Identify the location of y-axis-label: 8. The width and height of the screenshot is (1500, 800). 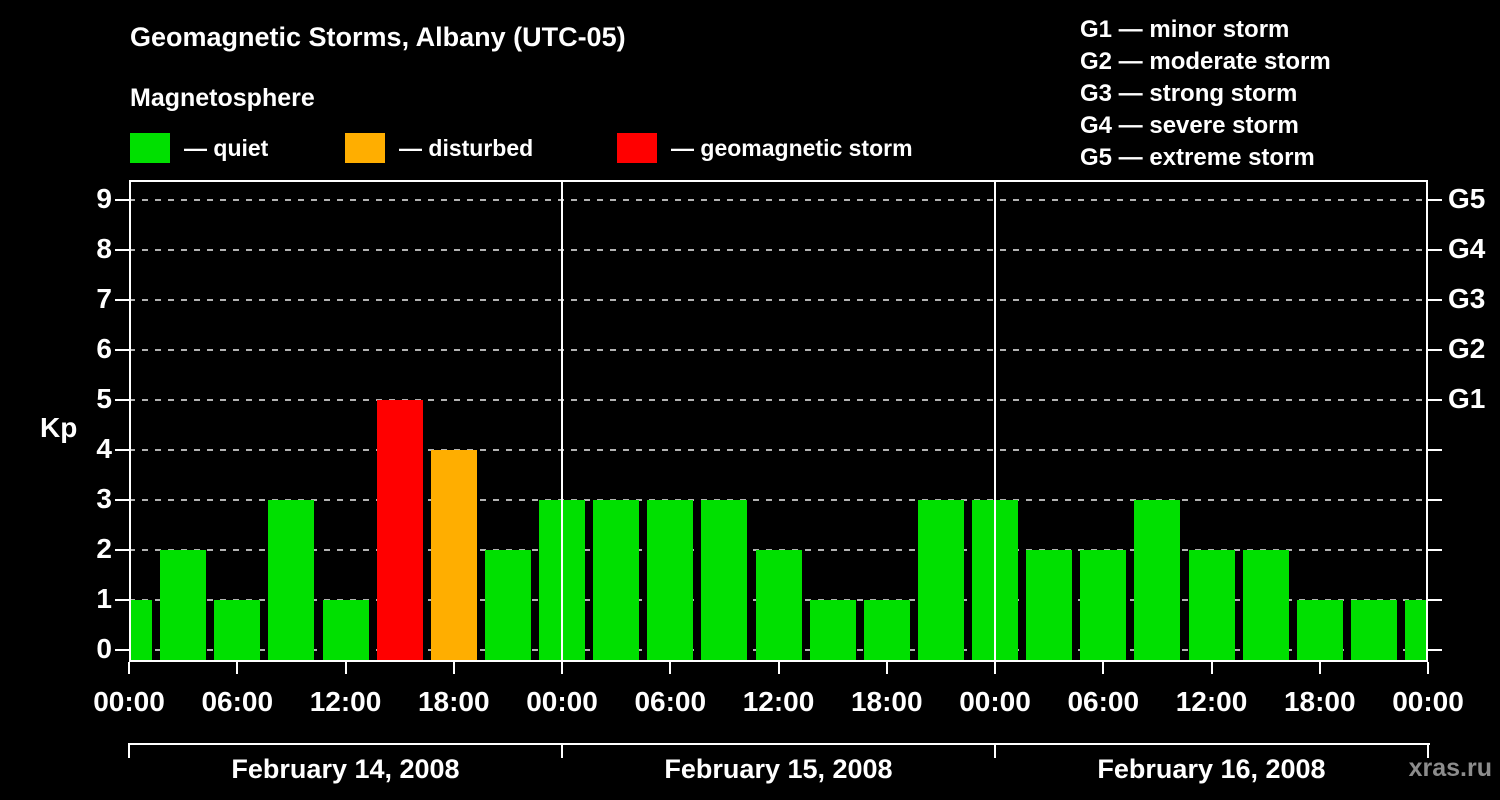
(104, 248).